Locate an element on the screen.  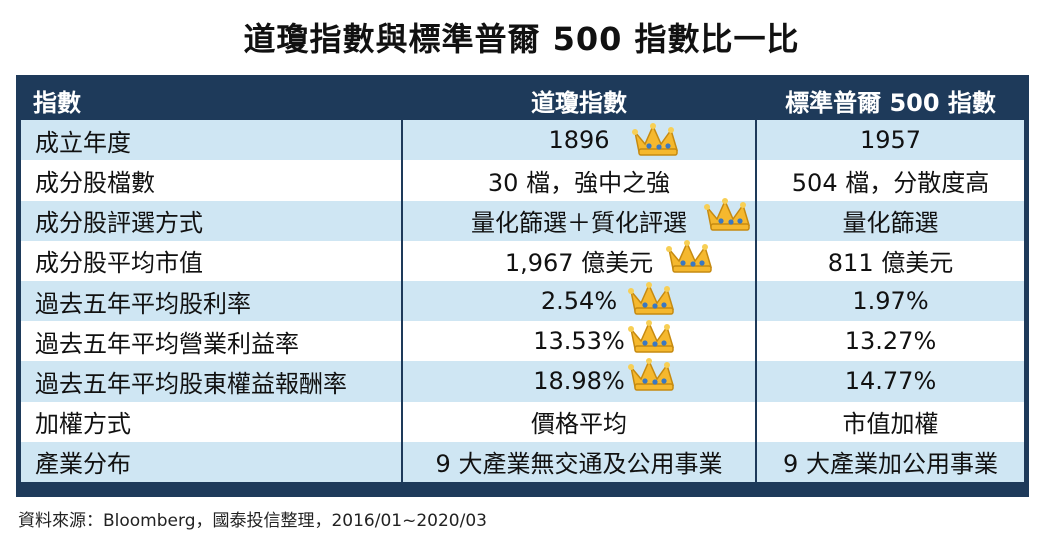
dow-value: 30 檔，強中之強 is located at coordinates (579, 180).